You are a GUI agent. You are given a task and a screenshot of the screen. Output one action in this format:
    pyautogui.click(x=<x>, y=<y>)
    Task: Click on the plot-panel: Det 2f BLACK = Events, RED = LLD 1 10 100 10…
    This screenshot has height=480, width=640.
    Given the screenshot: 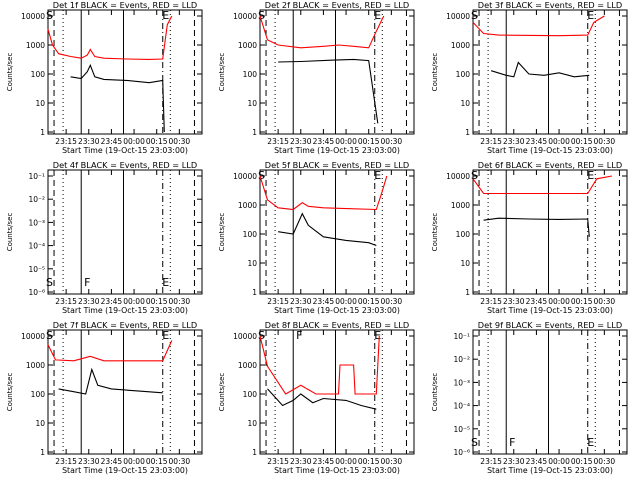 What is the action you would take?
    pyautogui.click(x=316, y=77)
    